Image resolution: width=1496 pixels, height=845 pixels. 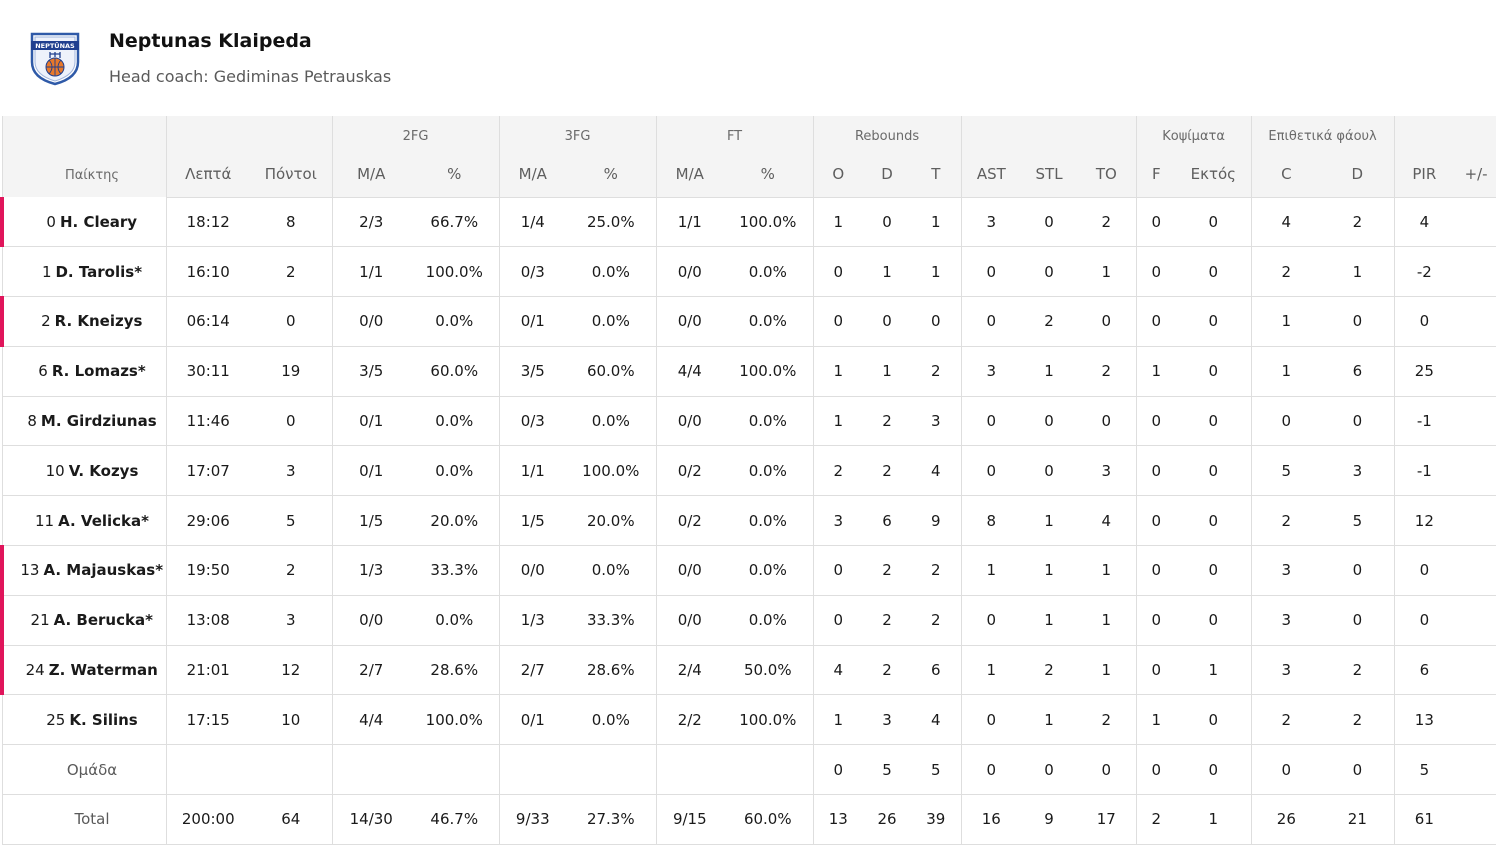 I want to click on stat-fg2: 0/1, so click(x=370, y=471).